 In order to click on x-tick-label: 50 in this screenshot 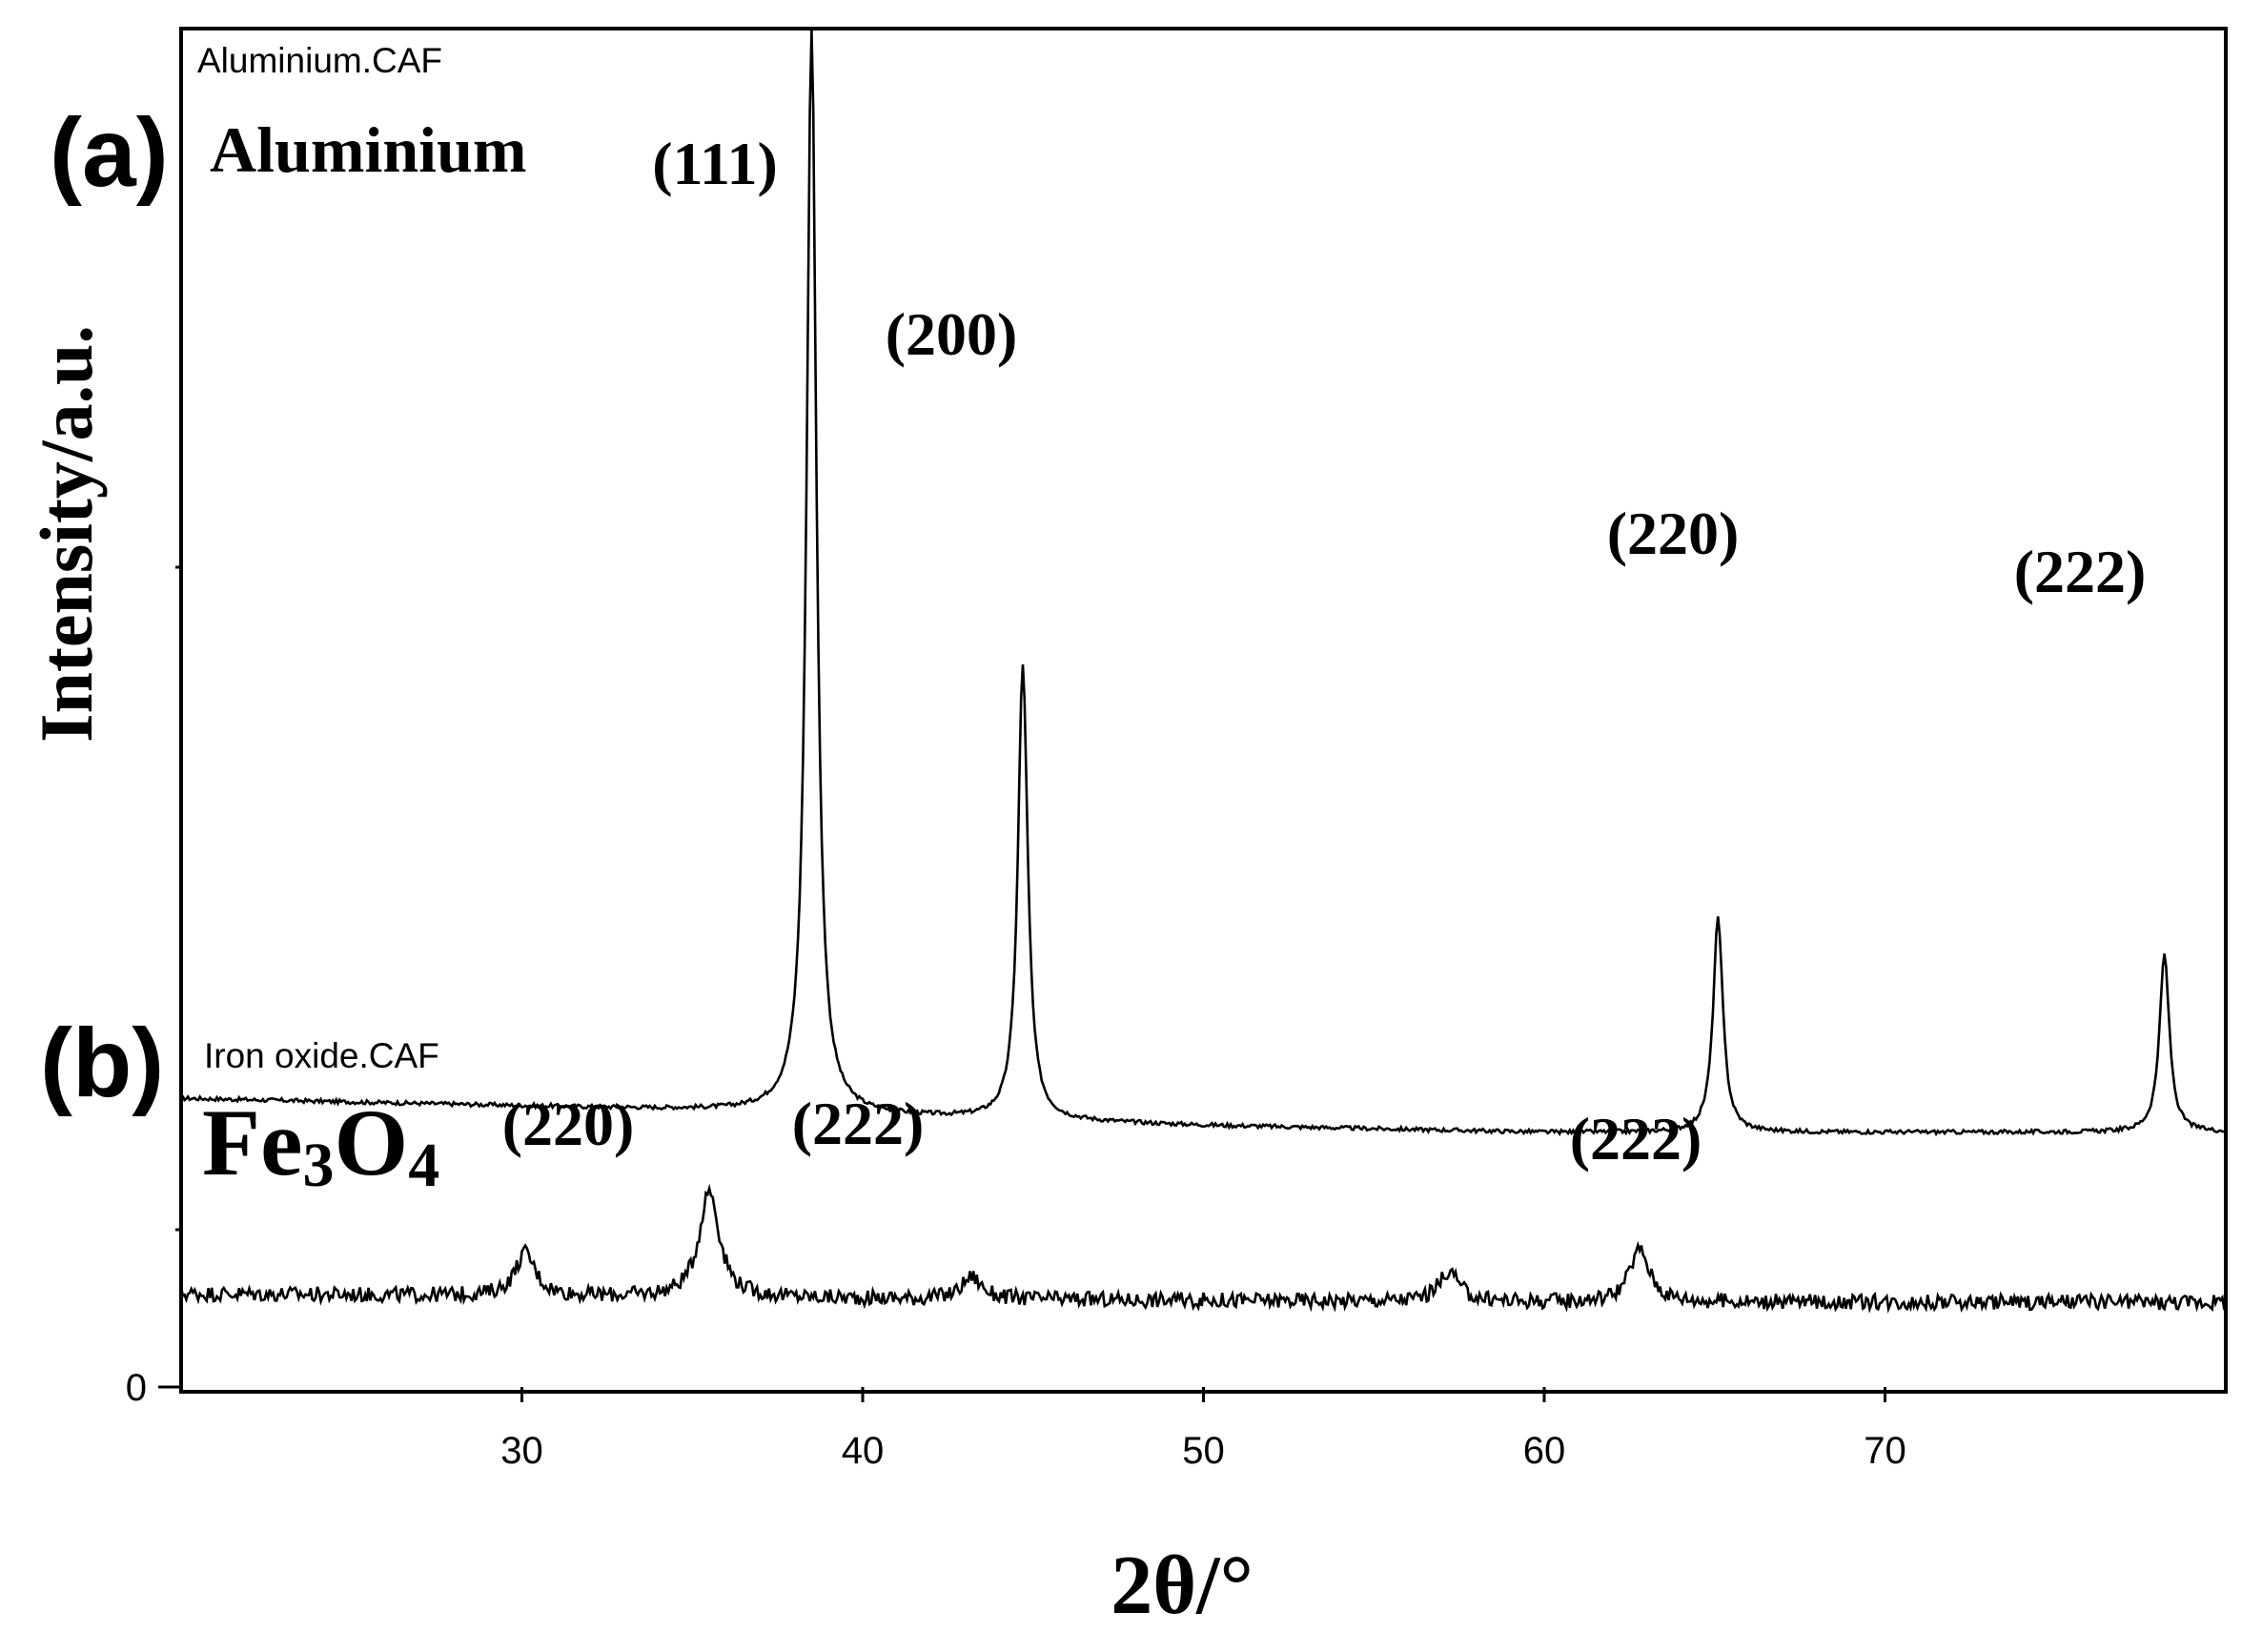, I will do `click(1203, 1451)`.